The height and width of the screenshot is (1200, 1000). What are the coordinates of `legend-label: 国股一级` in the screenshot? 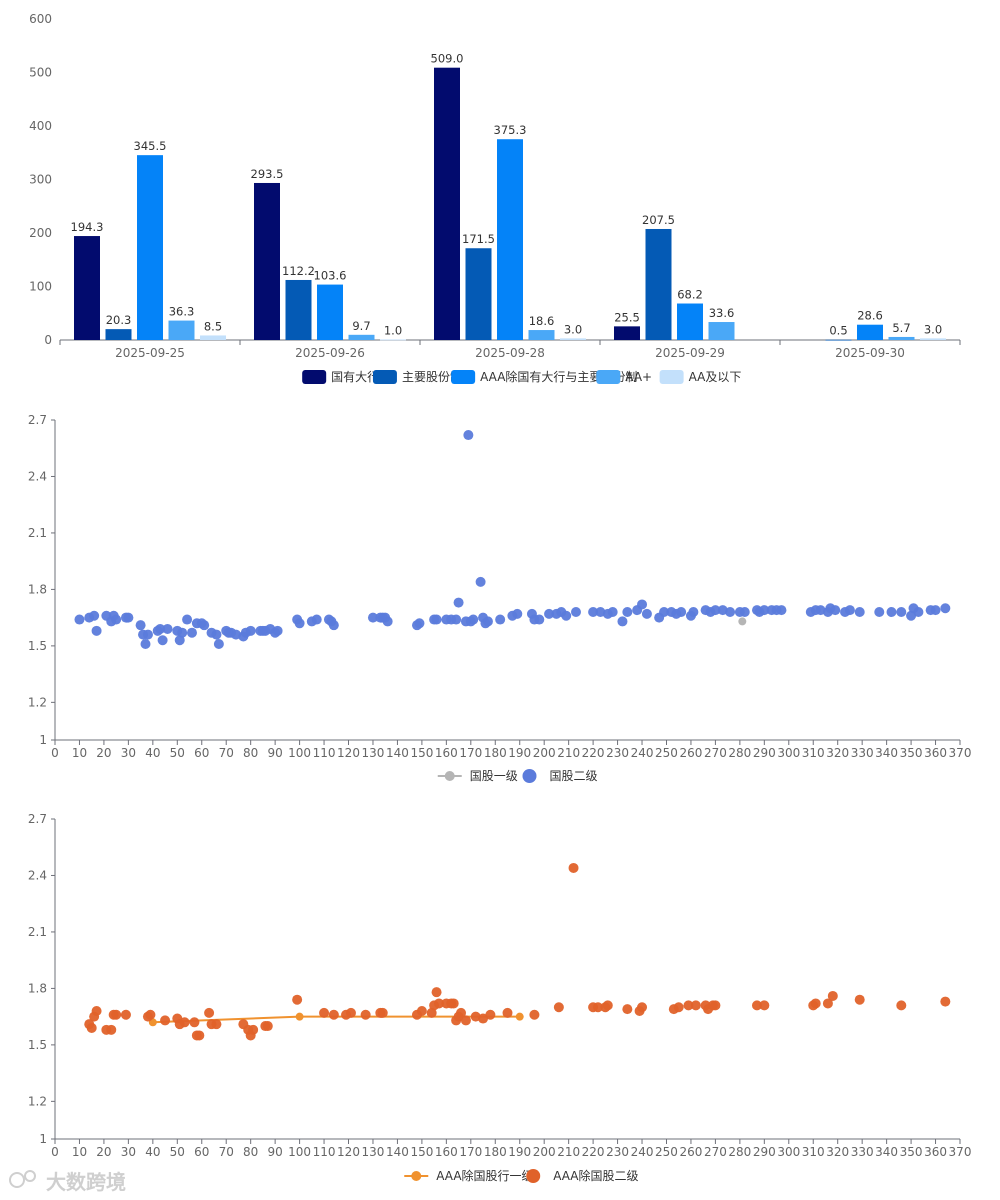 It's located at (494, 776).